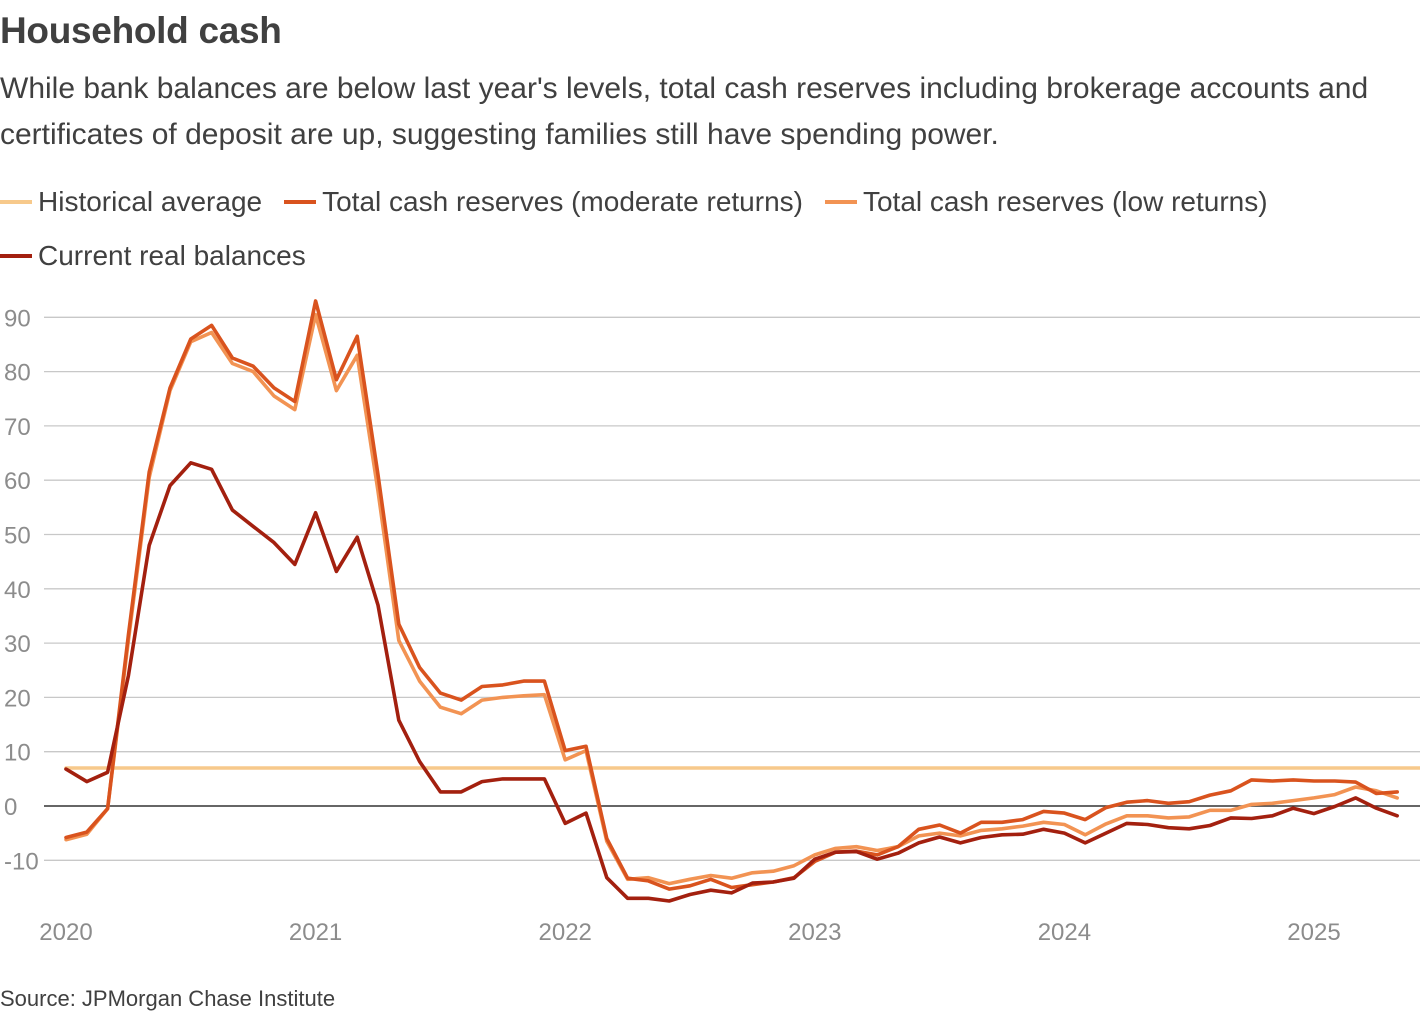 The width and height of the screenshot is (1420, 1016). I want to click on legend-item-low-returns: Total cash reserves (low returns), so click(1046, 202).